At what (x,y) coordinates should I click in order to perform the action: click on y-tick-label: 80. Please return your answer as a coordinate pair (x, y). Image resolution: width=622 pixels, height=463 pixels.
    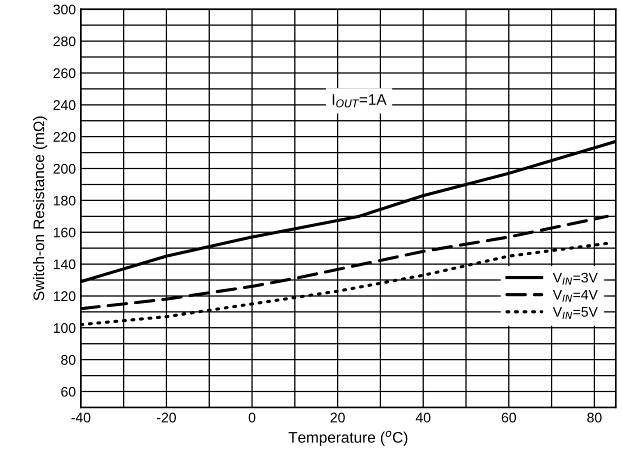
    Looking at the image, I should click on (68, 359).